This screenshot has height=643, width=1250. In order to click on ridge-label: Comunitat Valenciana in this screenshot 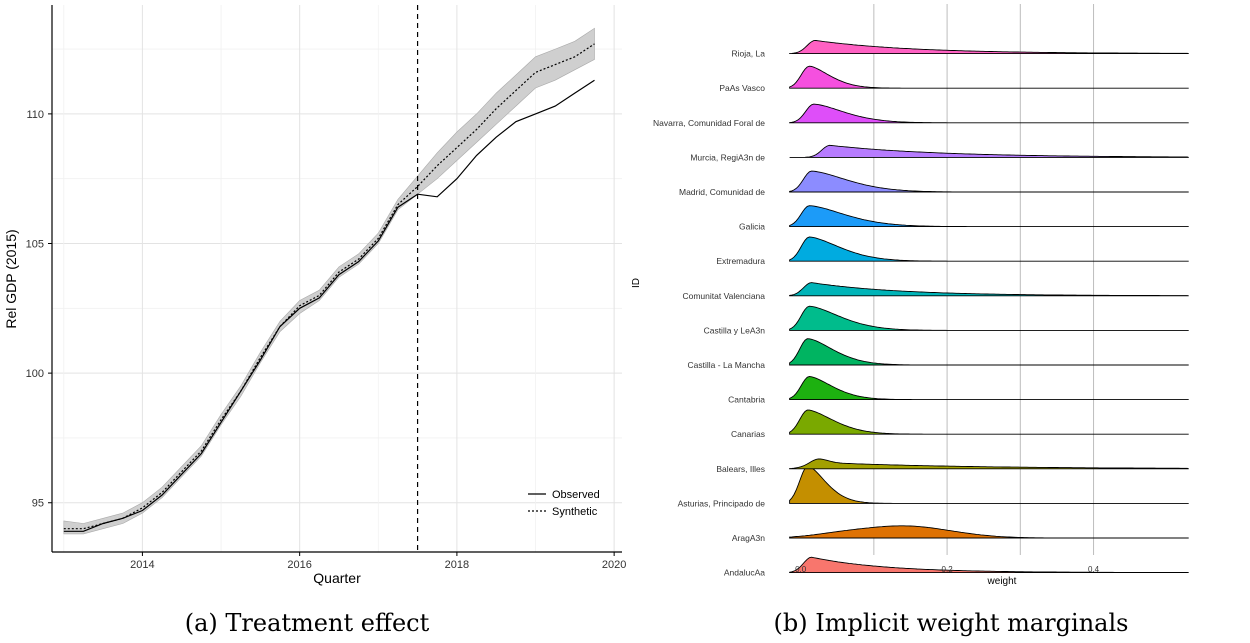, I will do `click(723, 296)`.